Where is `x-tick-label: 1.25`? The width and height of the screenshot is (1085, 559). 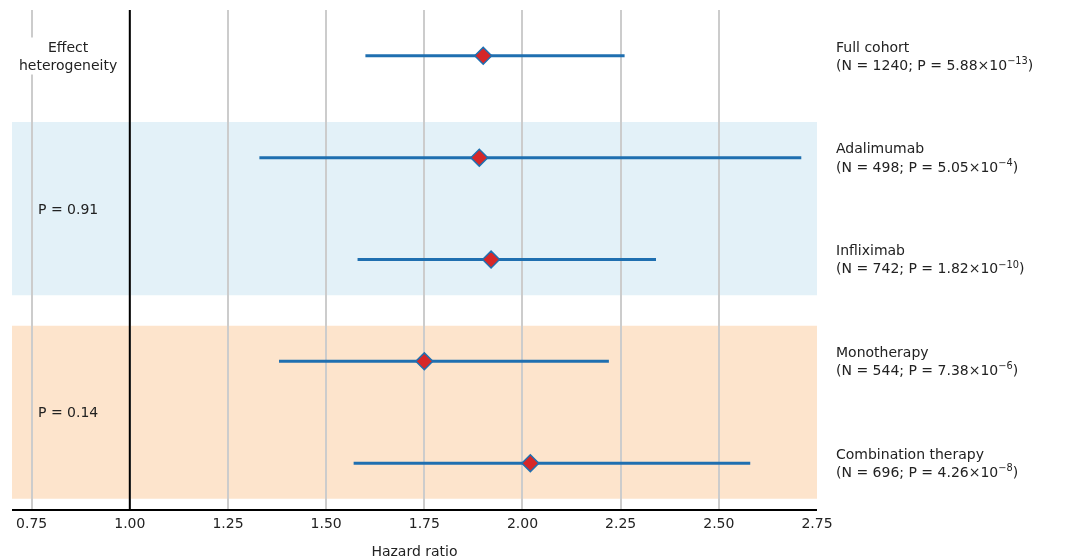
x-tick-label: 1.25 is located at coordinates (228, 522).